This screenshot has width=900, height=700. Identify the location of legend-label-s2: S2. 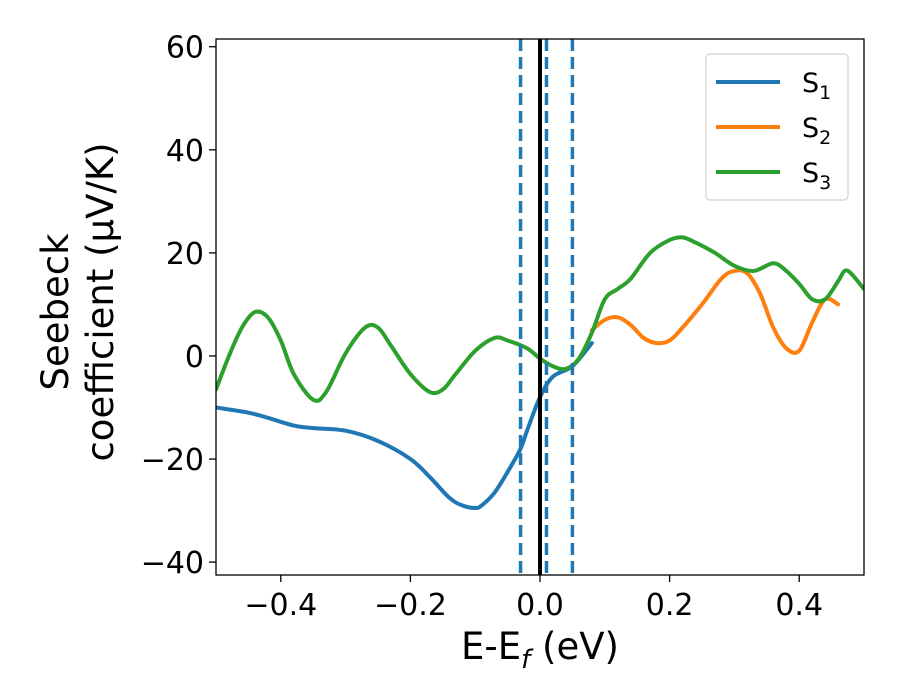
(816, 131).